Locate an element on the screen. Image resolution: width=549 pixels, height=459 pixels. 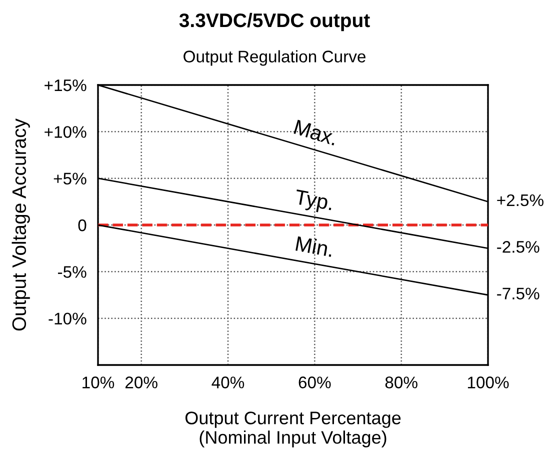
x-axis-title: Output Current Percentage (Nominal Input Voltage) is located at coordinates (293, 430).